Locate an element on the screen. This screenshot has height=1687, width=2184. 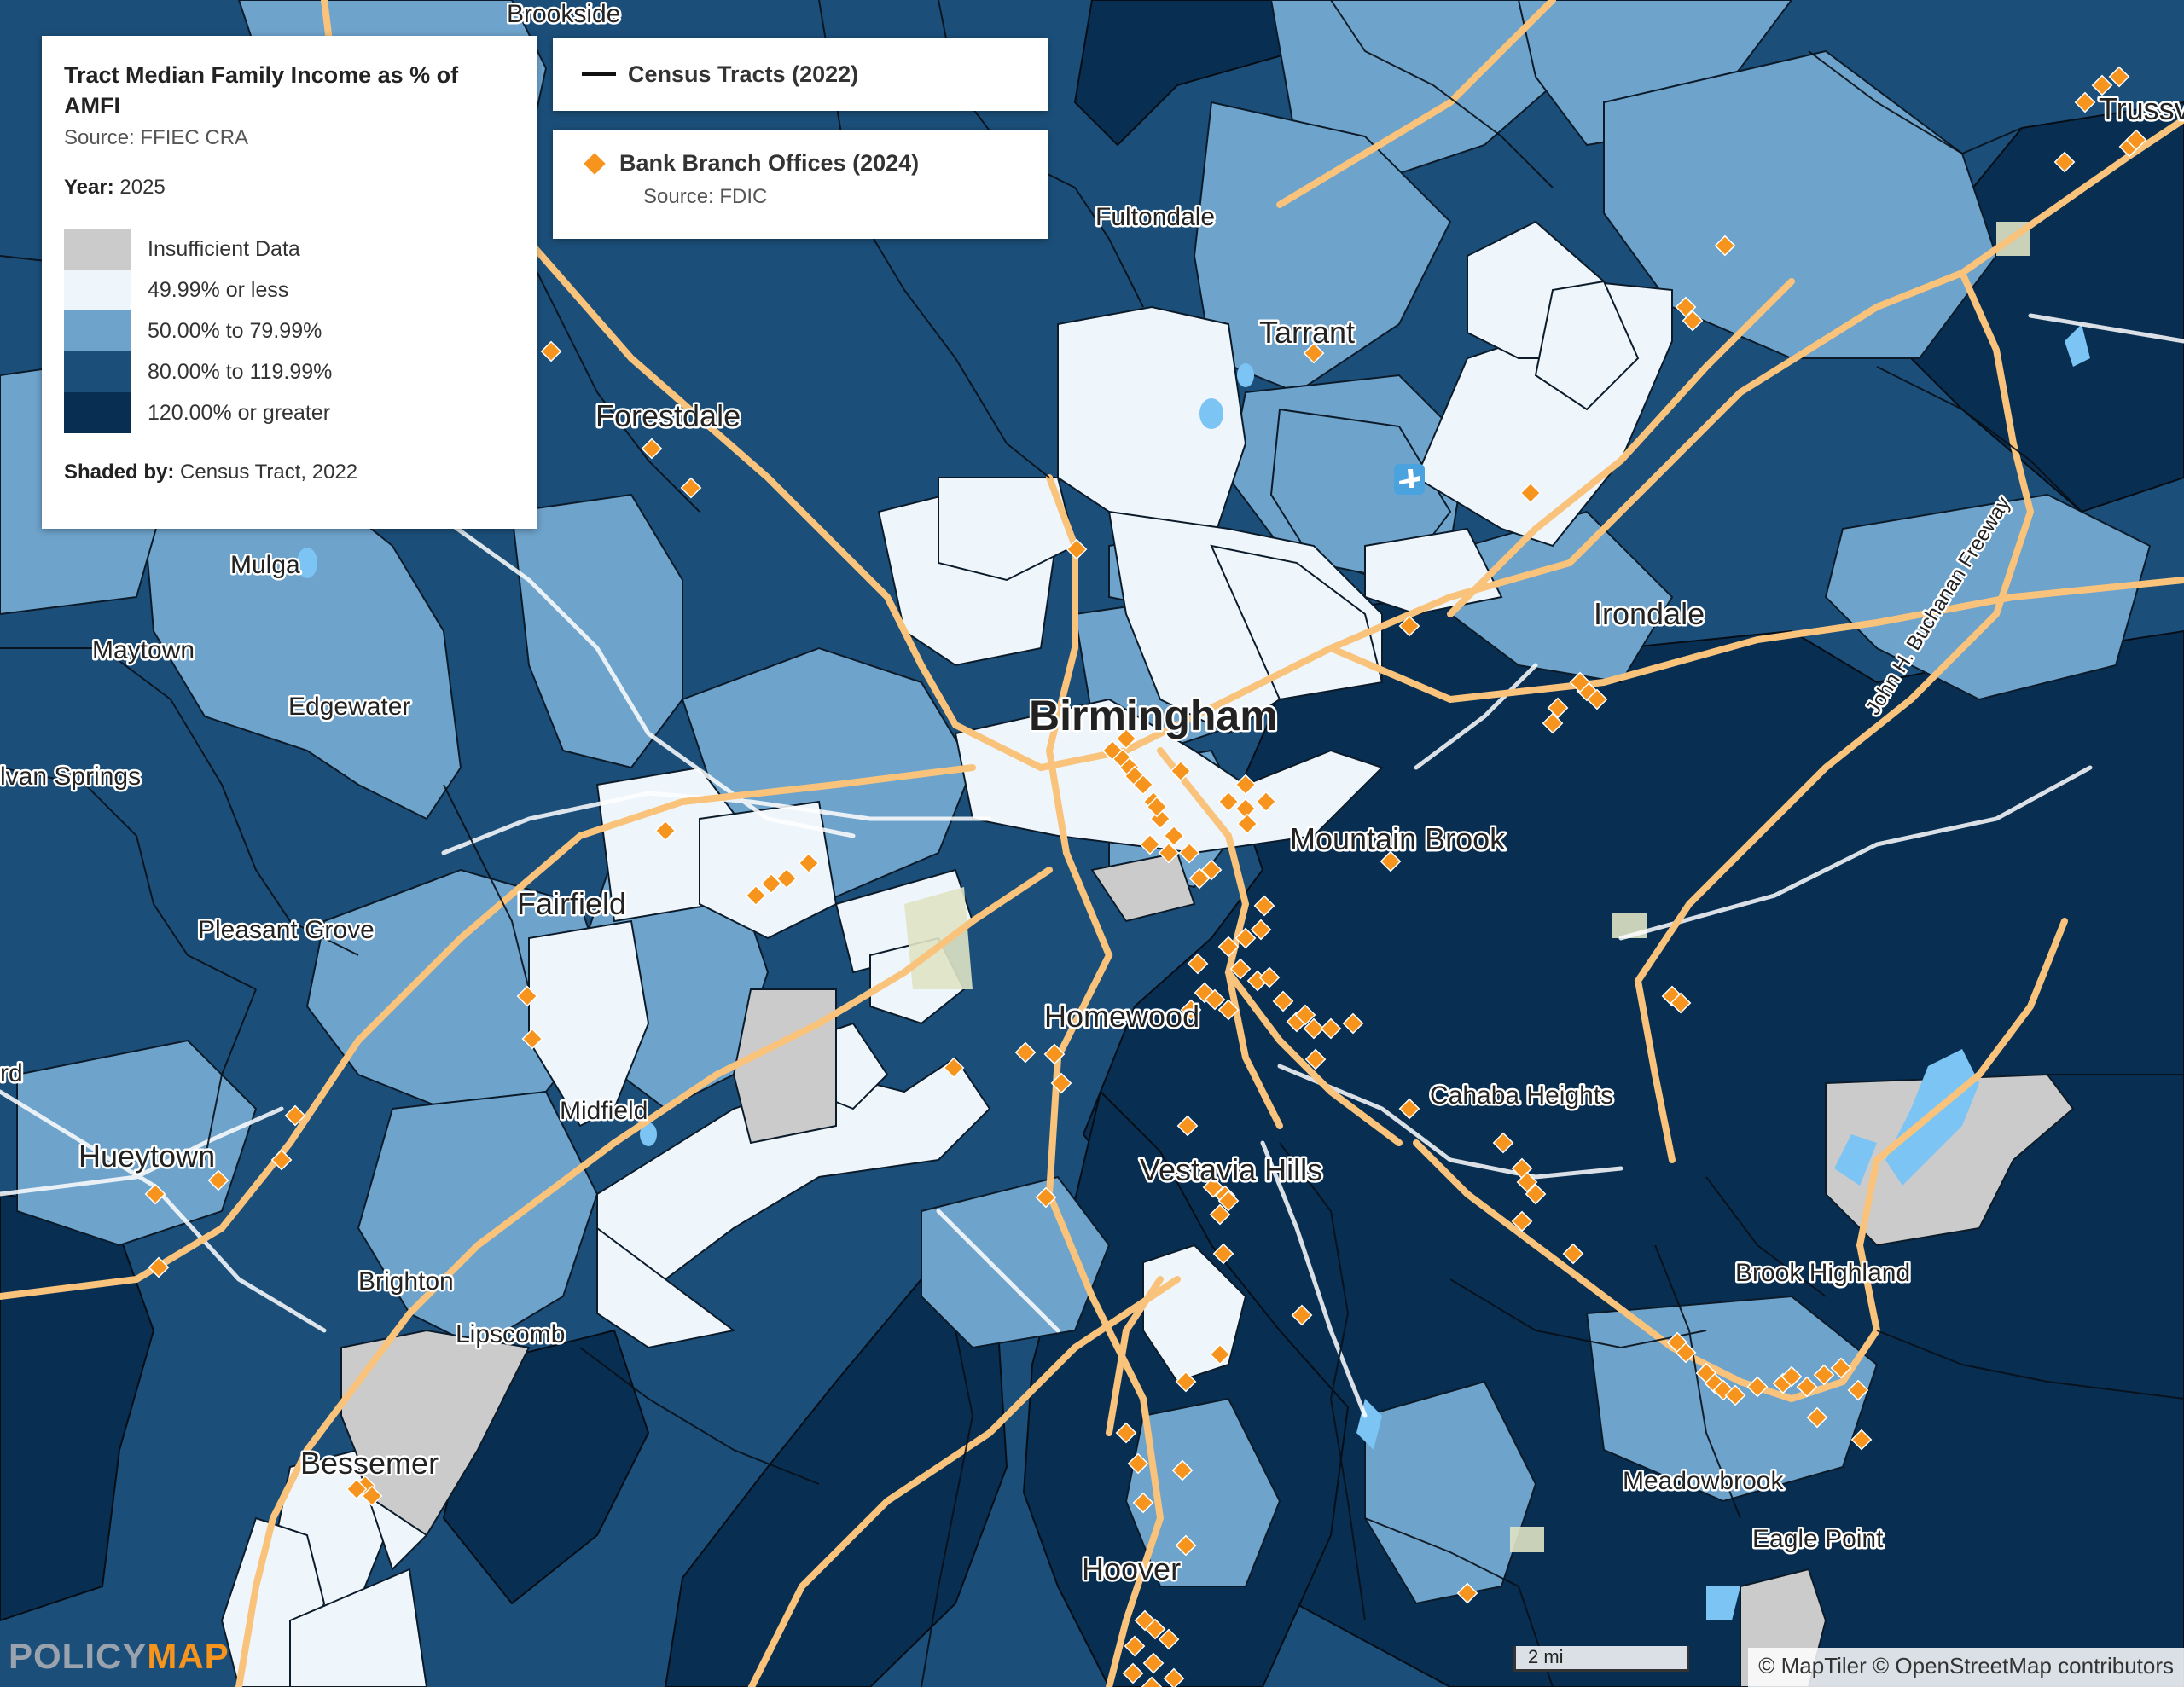
map-attribution: © MapTiler © OpenStreetMap contributors is located at coordinates (1966, 1667).